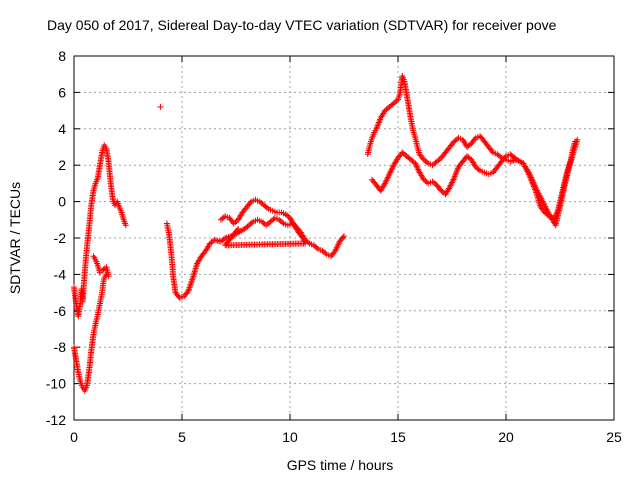  What do you see at coordinates (91, 323) in the screenshot?
I see `series-track-b` at bounding box center [91, 323].